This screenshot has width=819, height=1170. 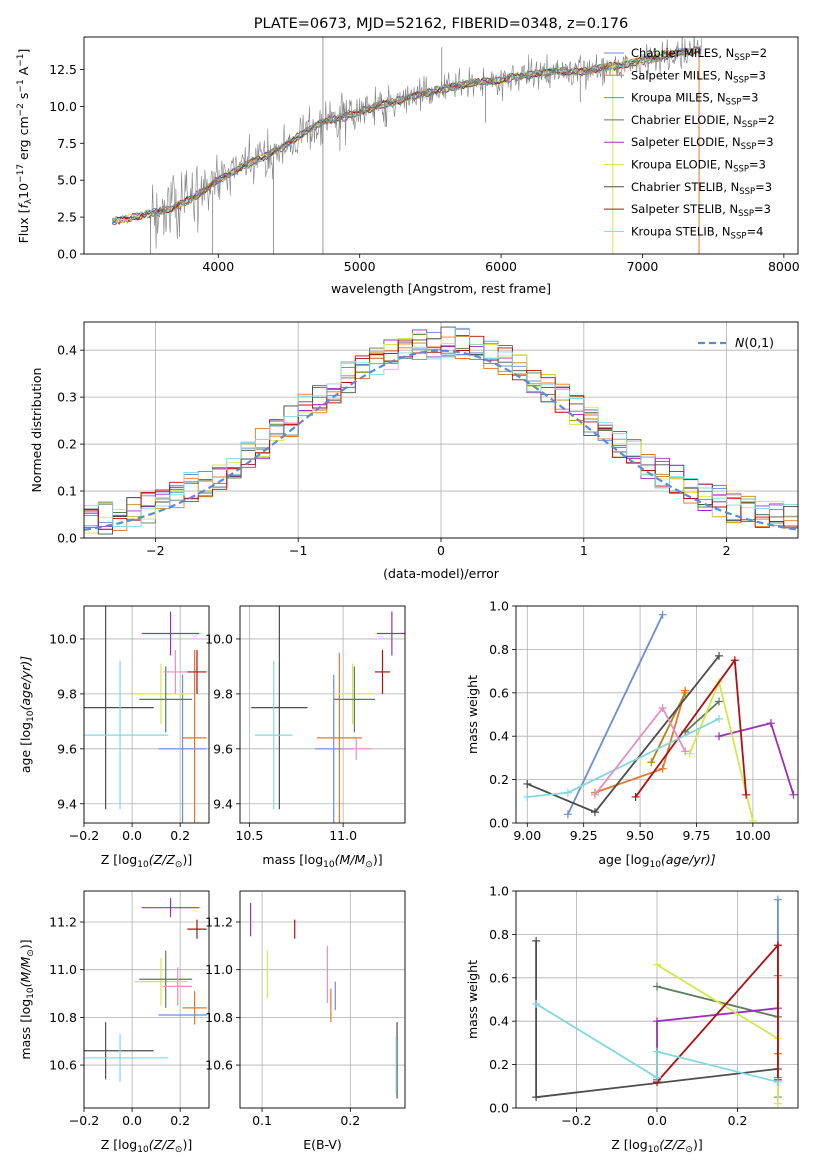 I want to click on x-tick-label: −2, so click(x=155, y=550).